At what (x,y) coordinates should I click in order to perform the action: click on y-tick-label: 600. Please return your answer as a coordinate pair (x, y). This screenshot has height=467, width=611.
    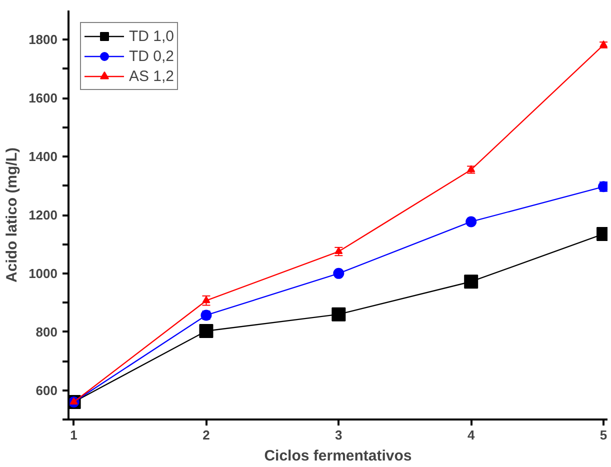
    Looking at the image, I should click on (47, 390).